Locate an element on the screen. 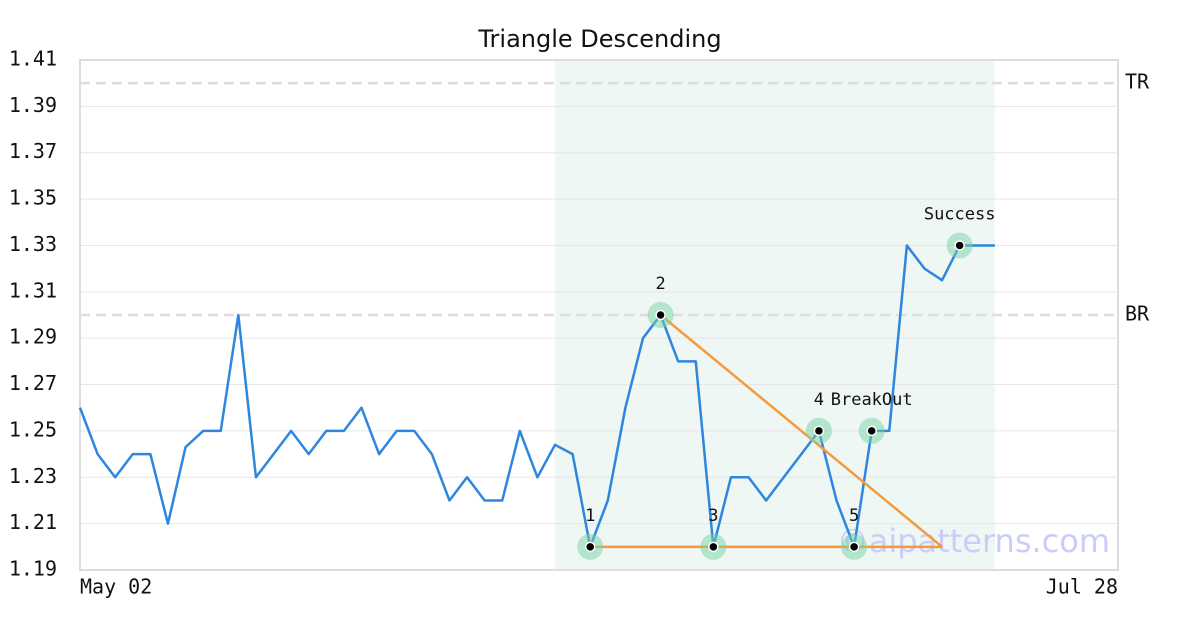 Image resolution: width=1200 pixels, height=630 pixels. y-tick-label: 1.41 is located at coordinates (33, 59).